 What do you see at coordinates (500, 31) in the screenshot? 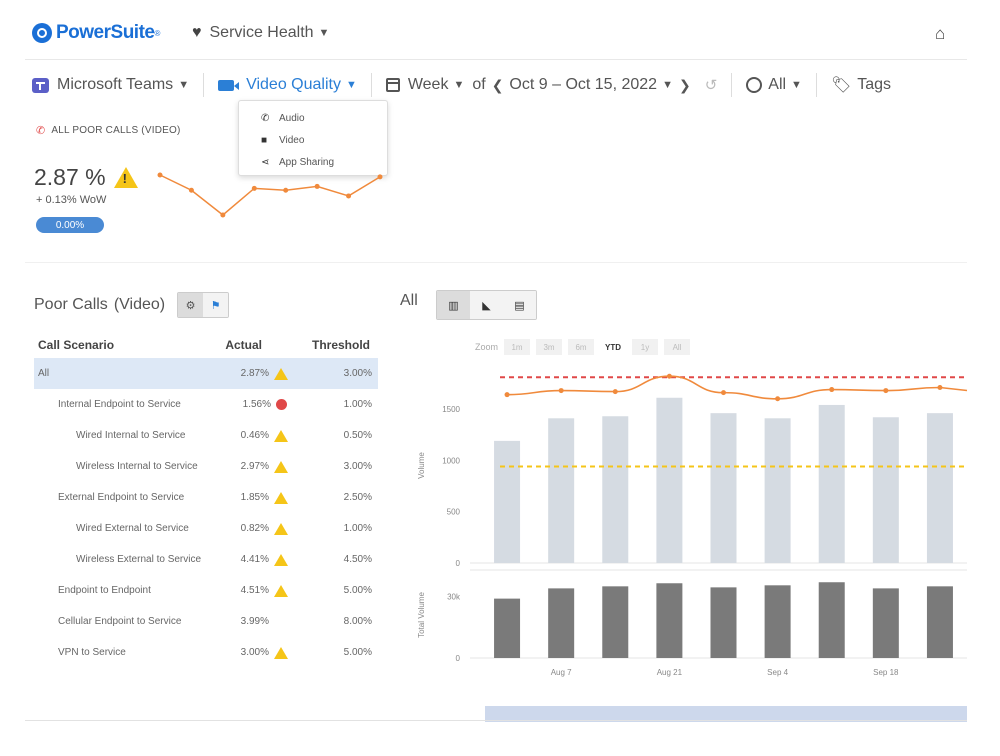
I see `top-bar: PowerSuite ® ♥ Service Health ▼ ⌂` at bounding box center [500, 31].